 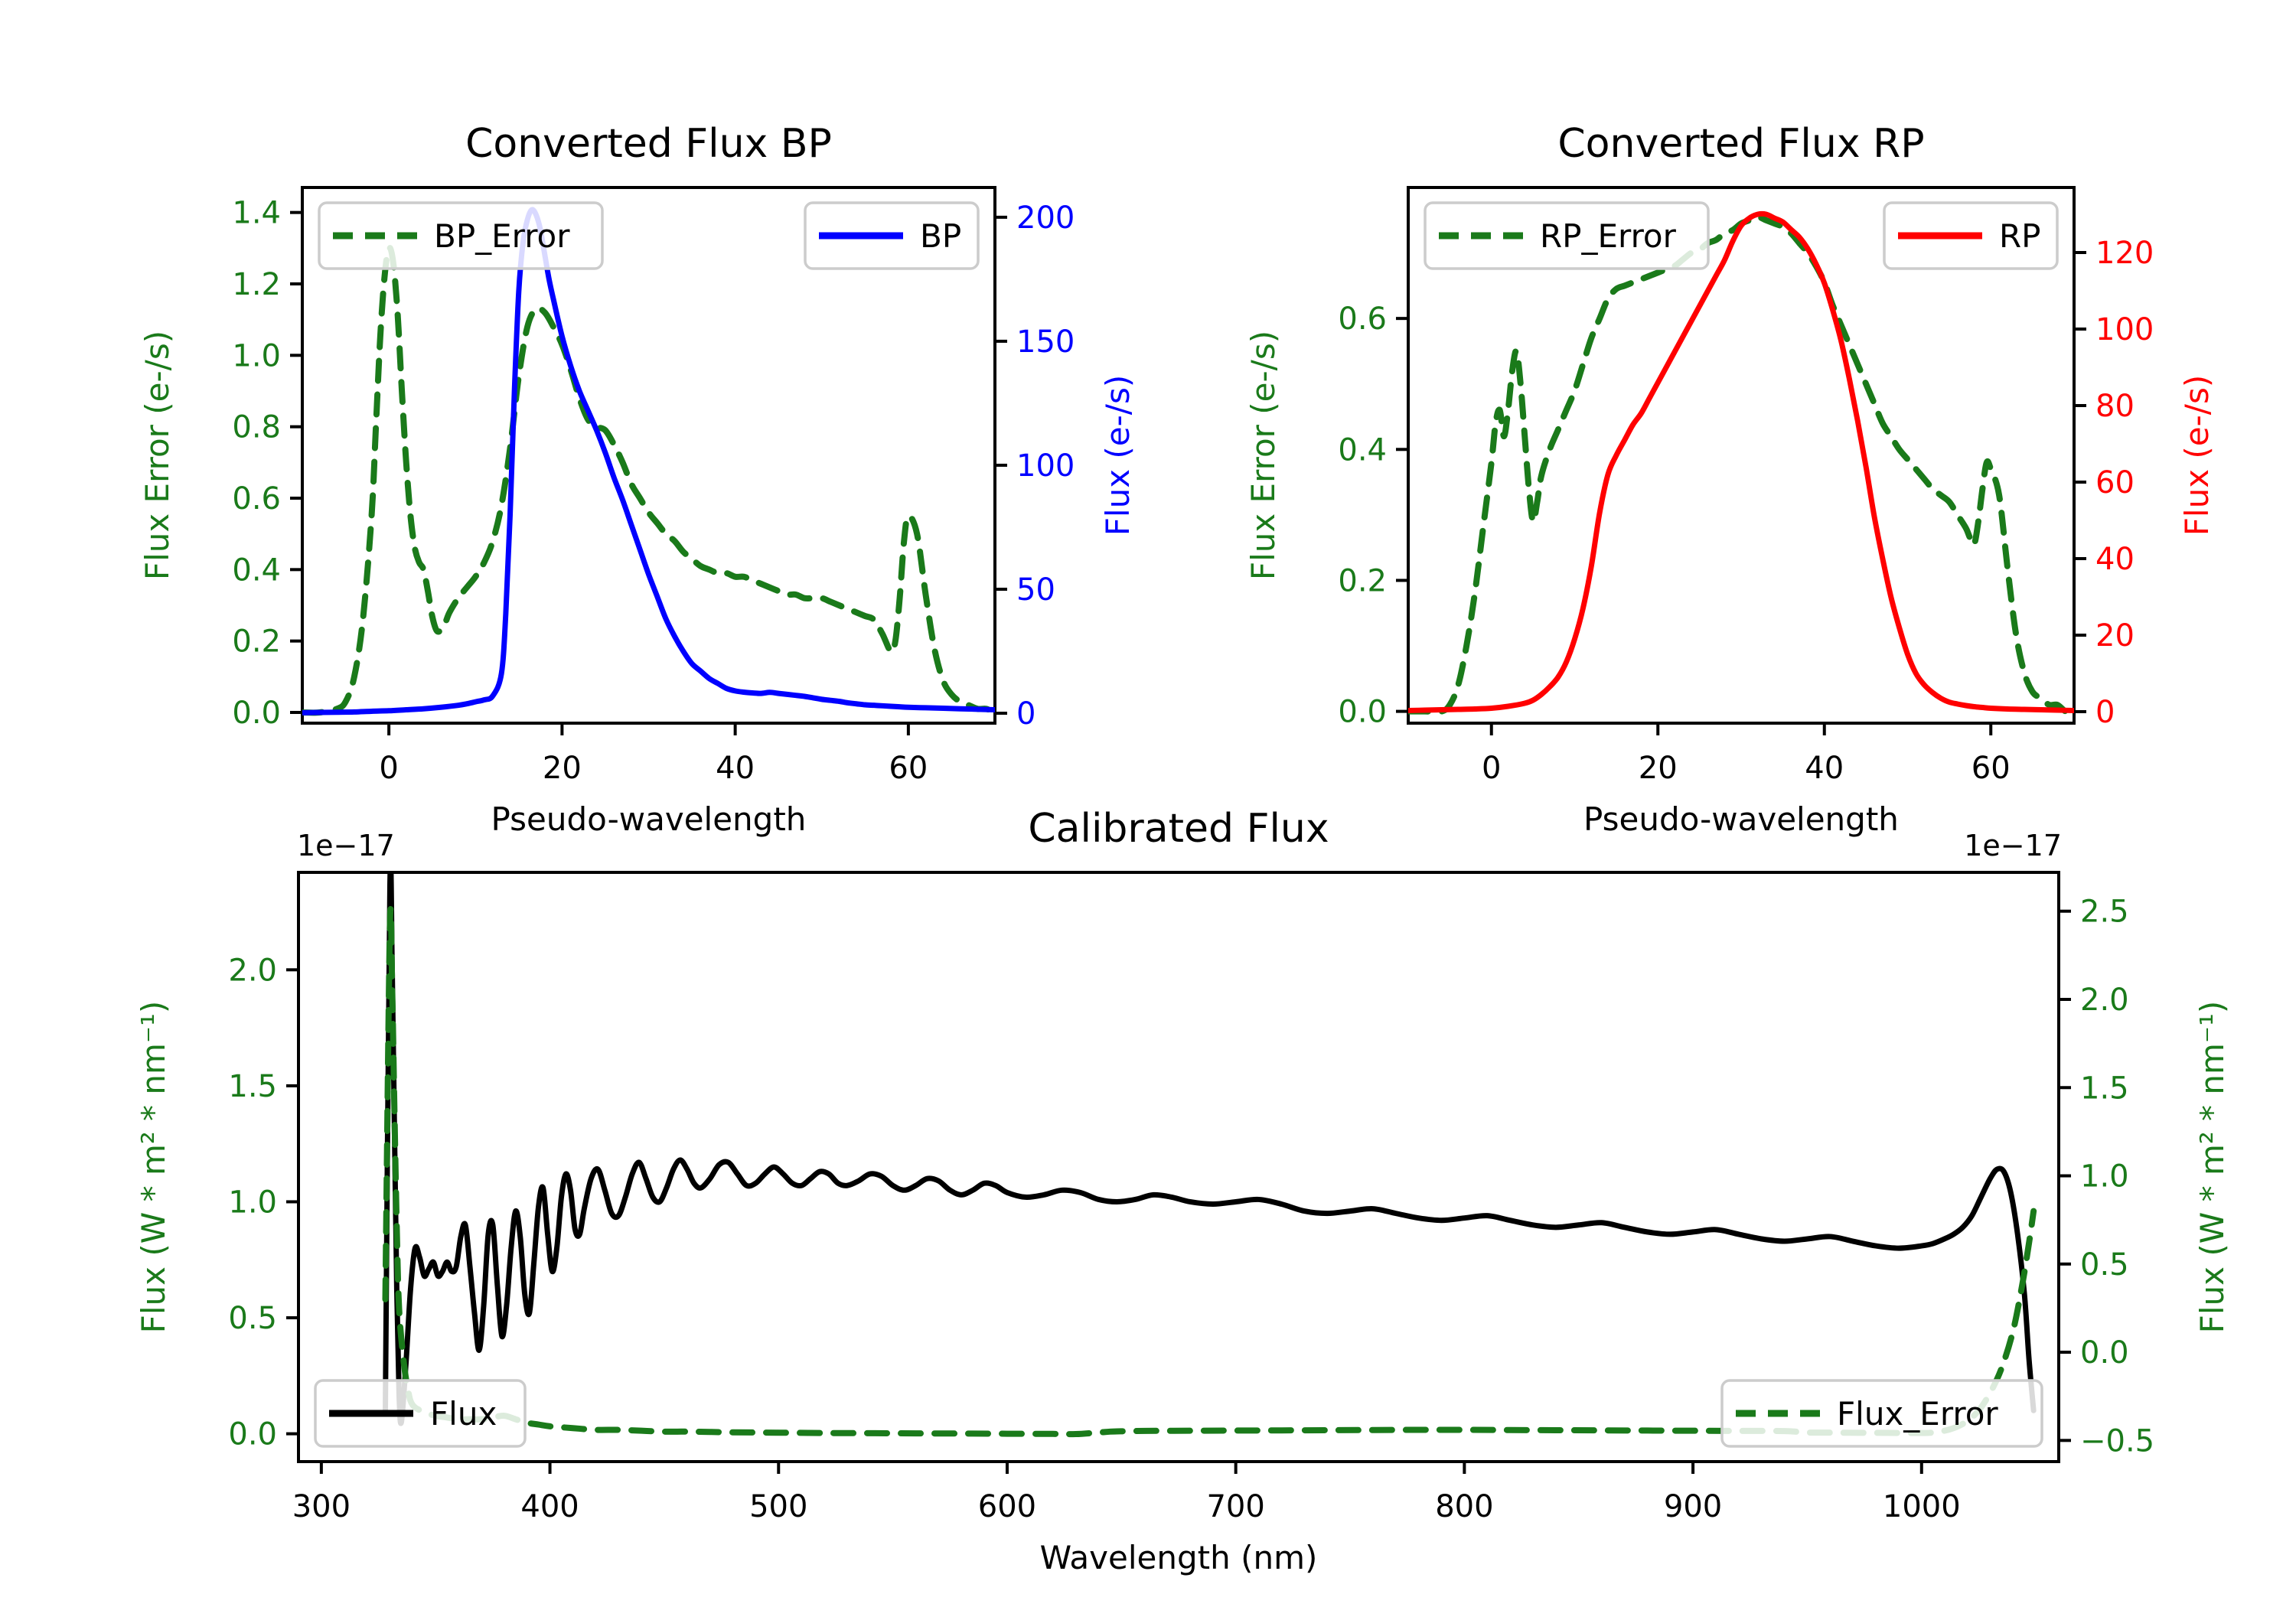 I want to click on series-line-bp, so click(x=648, y=461).